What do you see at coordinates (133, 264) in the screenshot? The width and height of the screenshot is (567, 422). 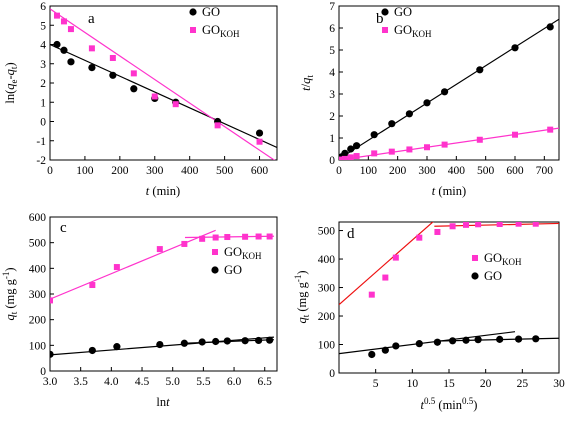 I see `fit-line-go-koh` at bounding box center [133, 264].